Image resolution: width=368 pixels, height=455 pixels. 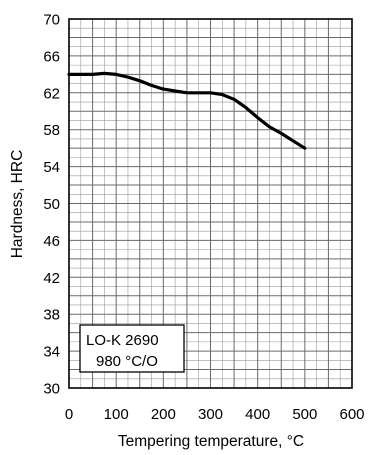 What do you see at coordinates (51, 278) in the screenshot?
I see `y-tick-label: 42` at bounding box center [51, 278].